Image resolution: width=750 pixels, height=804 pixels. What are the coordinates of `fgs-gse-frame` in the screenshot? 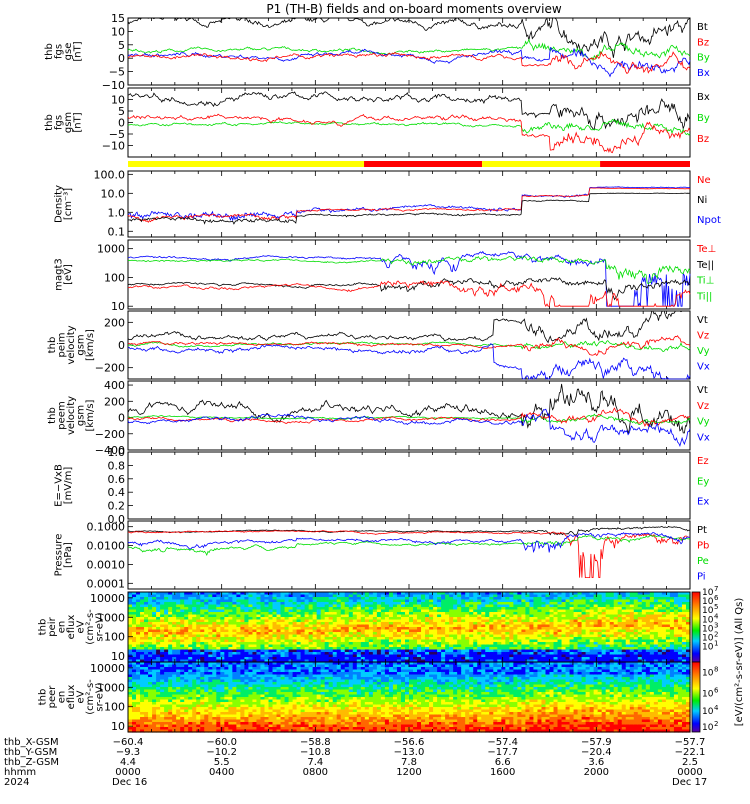 It's located at (409, 51).